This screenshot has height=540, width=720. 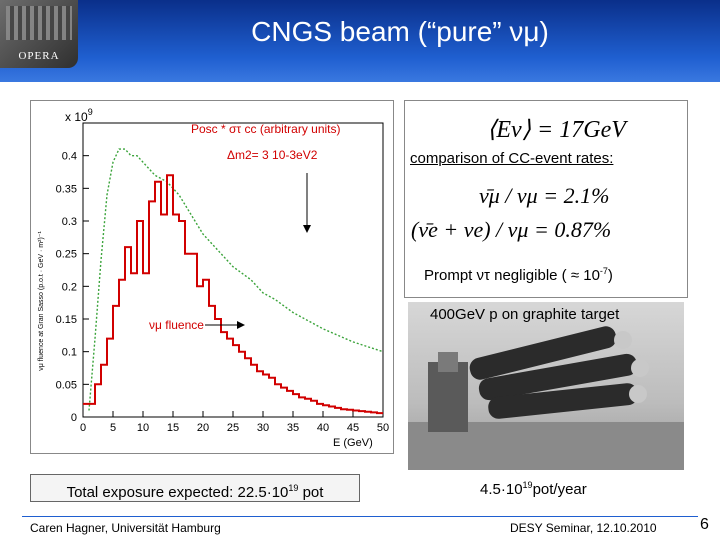 I want to click on x-tick-label: 35, so click(x=293, y=428).